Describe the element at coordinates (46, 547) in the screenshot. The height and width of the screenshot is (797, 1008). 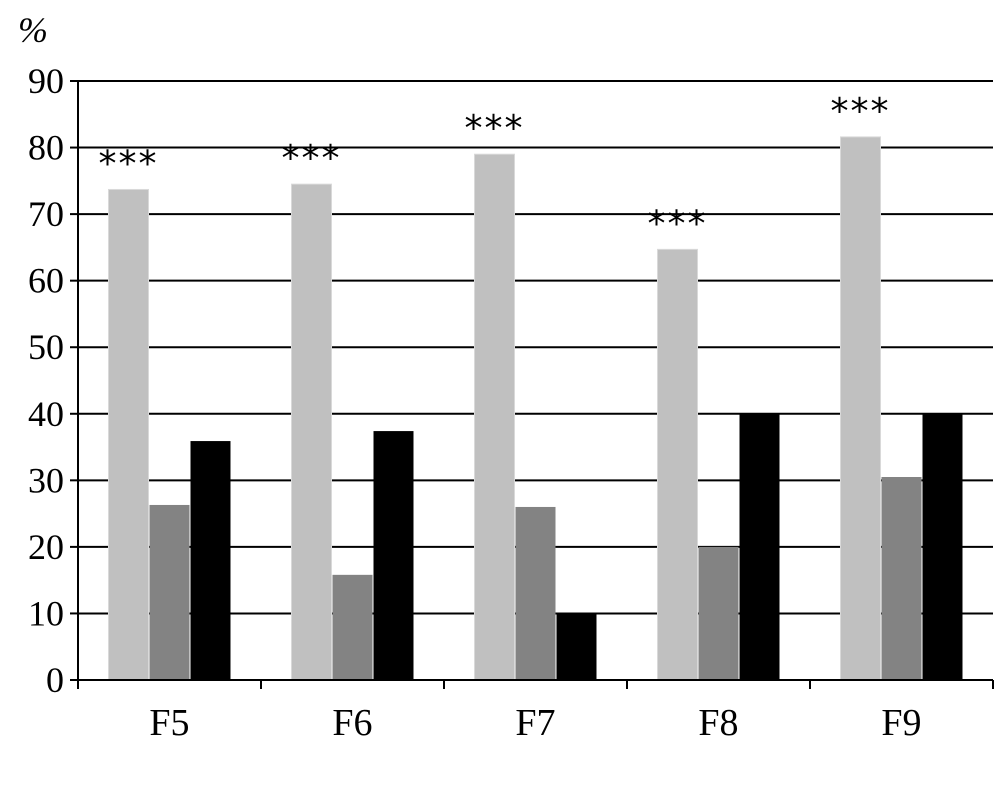
I see `y-tick-label: 20` at that location.